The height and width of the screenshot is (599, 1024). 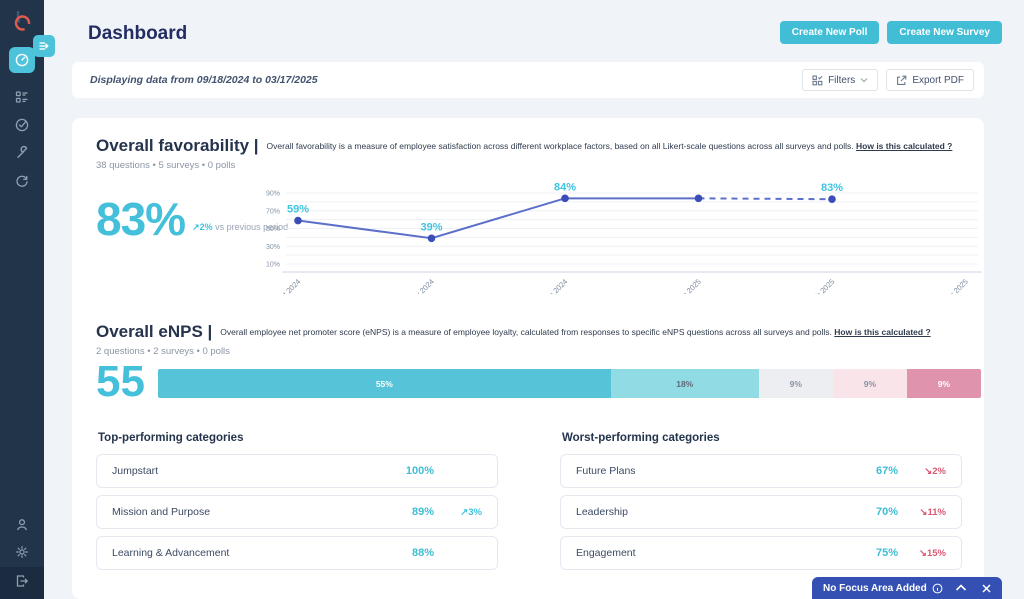 What do you see at coordinates (22, 299) in the screenshot?
I see `sidebar` at bounding box center [22, 299].